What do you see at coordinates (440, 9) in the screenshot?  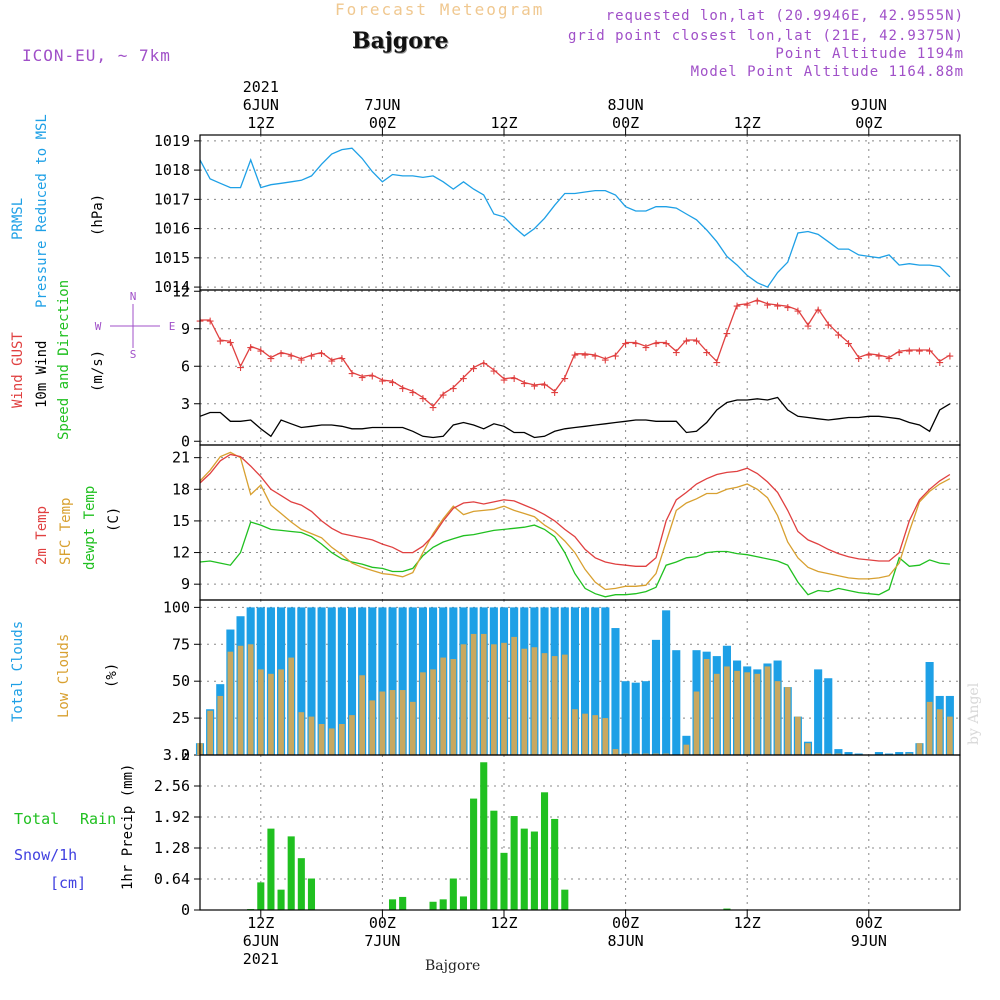 I see `product-title: Forecast Meteogram` at bounding box center [440, 9].